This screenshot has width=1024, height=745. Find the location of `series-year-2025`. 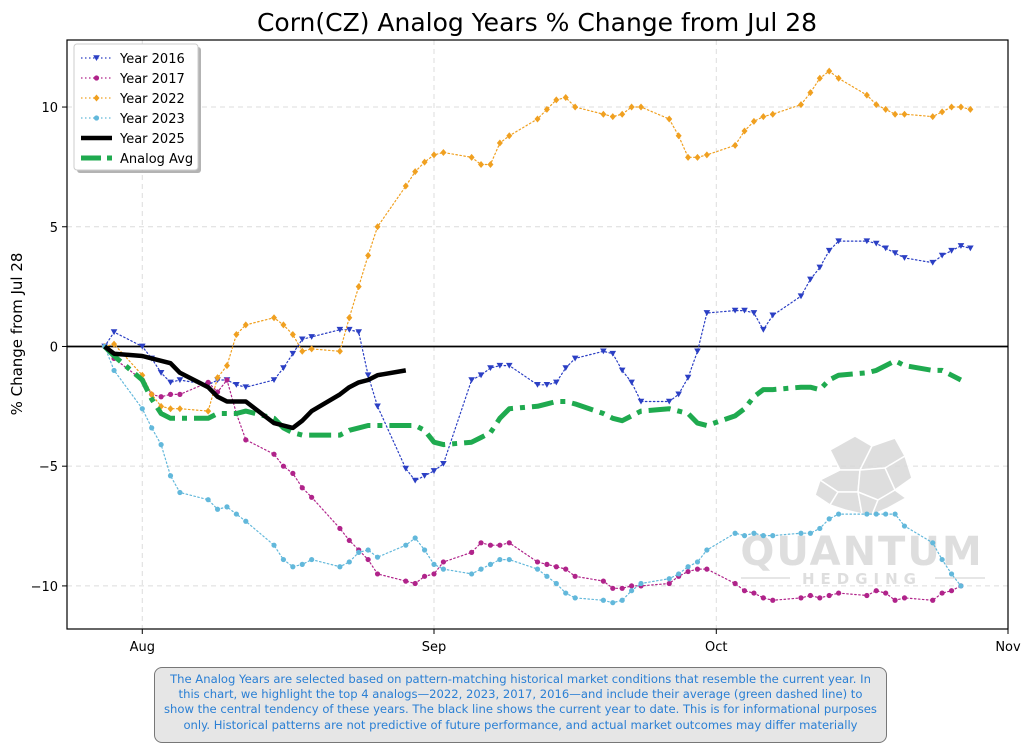

series-year-2025 is located at coordinates (255, 387).